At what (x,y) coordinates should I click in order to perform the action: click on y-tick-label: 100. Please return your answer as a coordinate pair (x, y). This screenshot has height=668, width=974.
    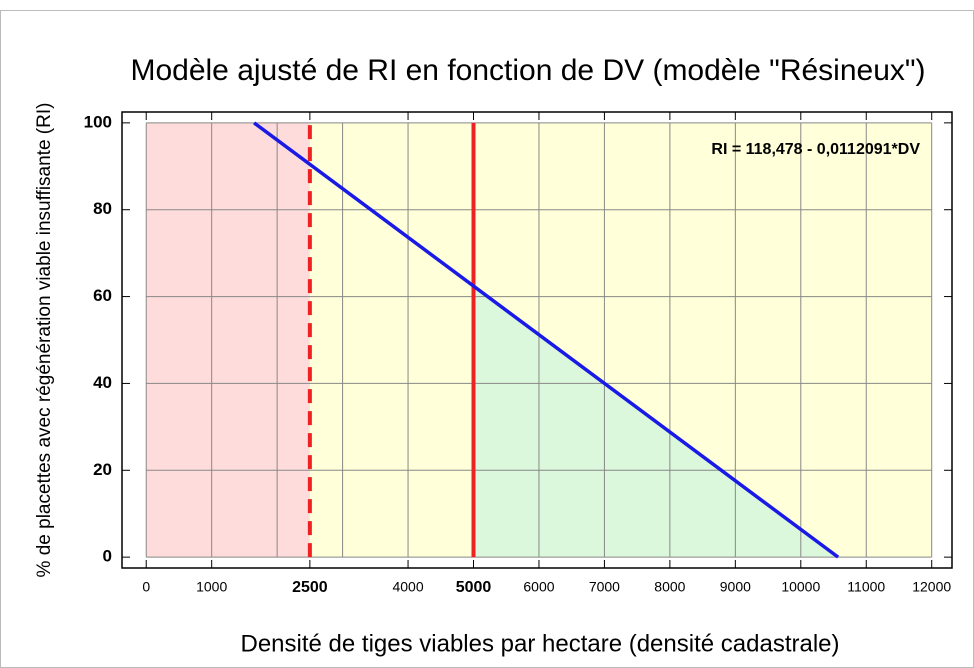
    Looking at the image, I should click on (98, 121).